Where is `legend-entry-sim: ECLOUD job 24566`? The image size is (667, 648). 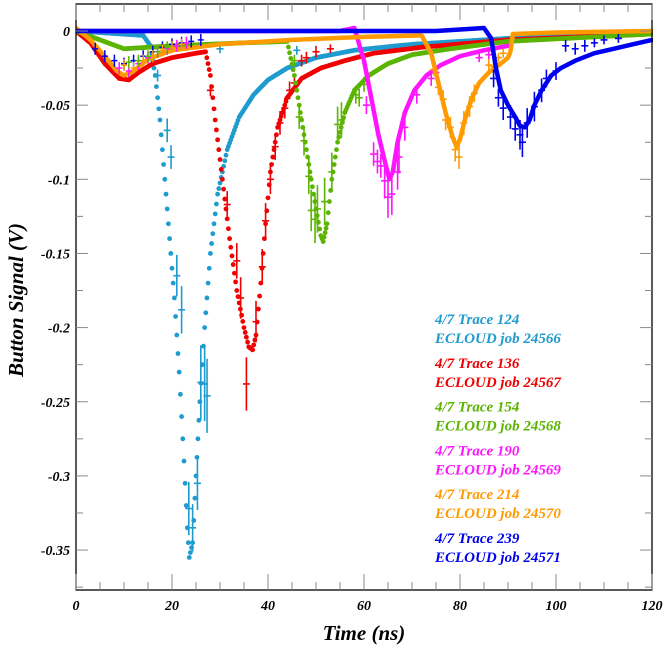 legend-entry-sim: ECLOUD job 24566 is located at coordinates (497, 339).